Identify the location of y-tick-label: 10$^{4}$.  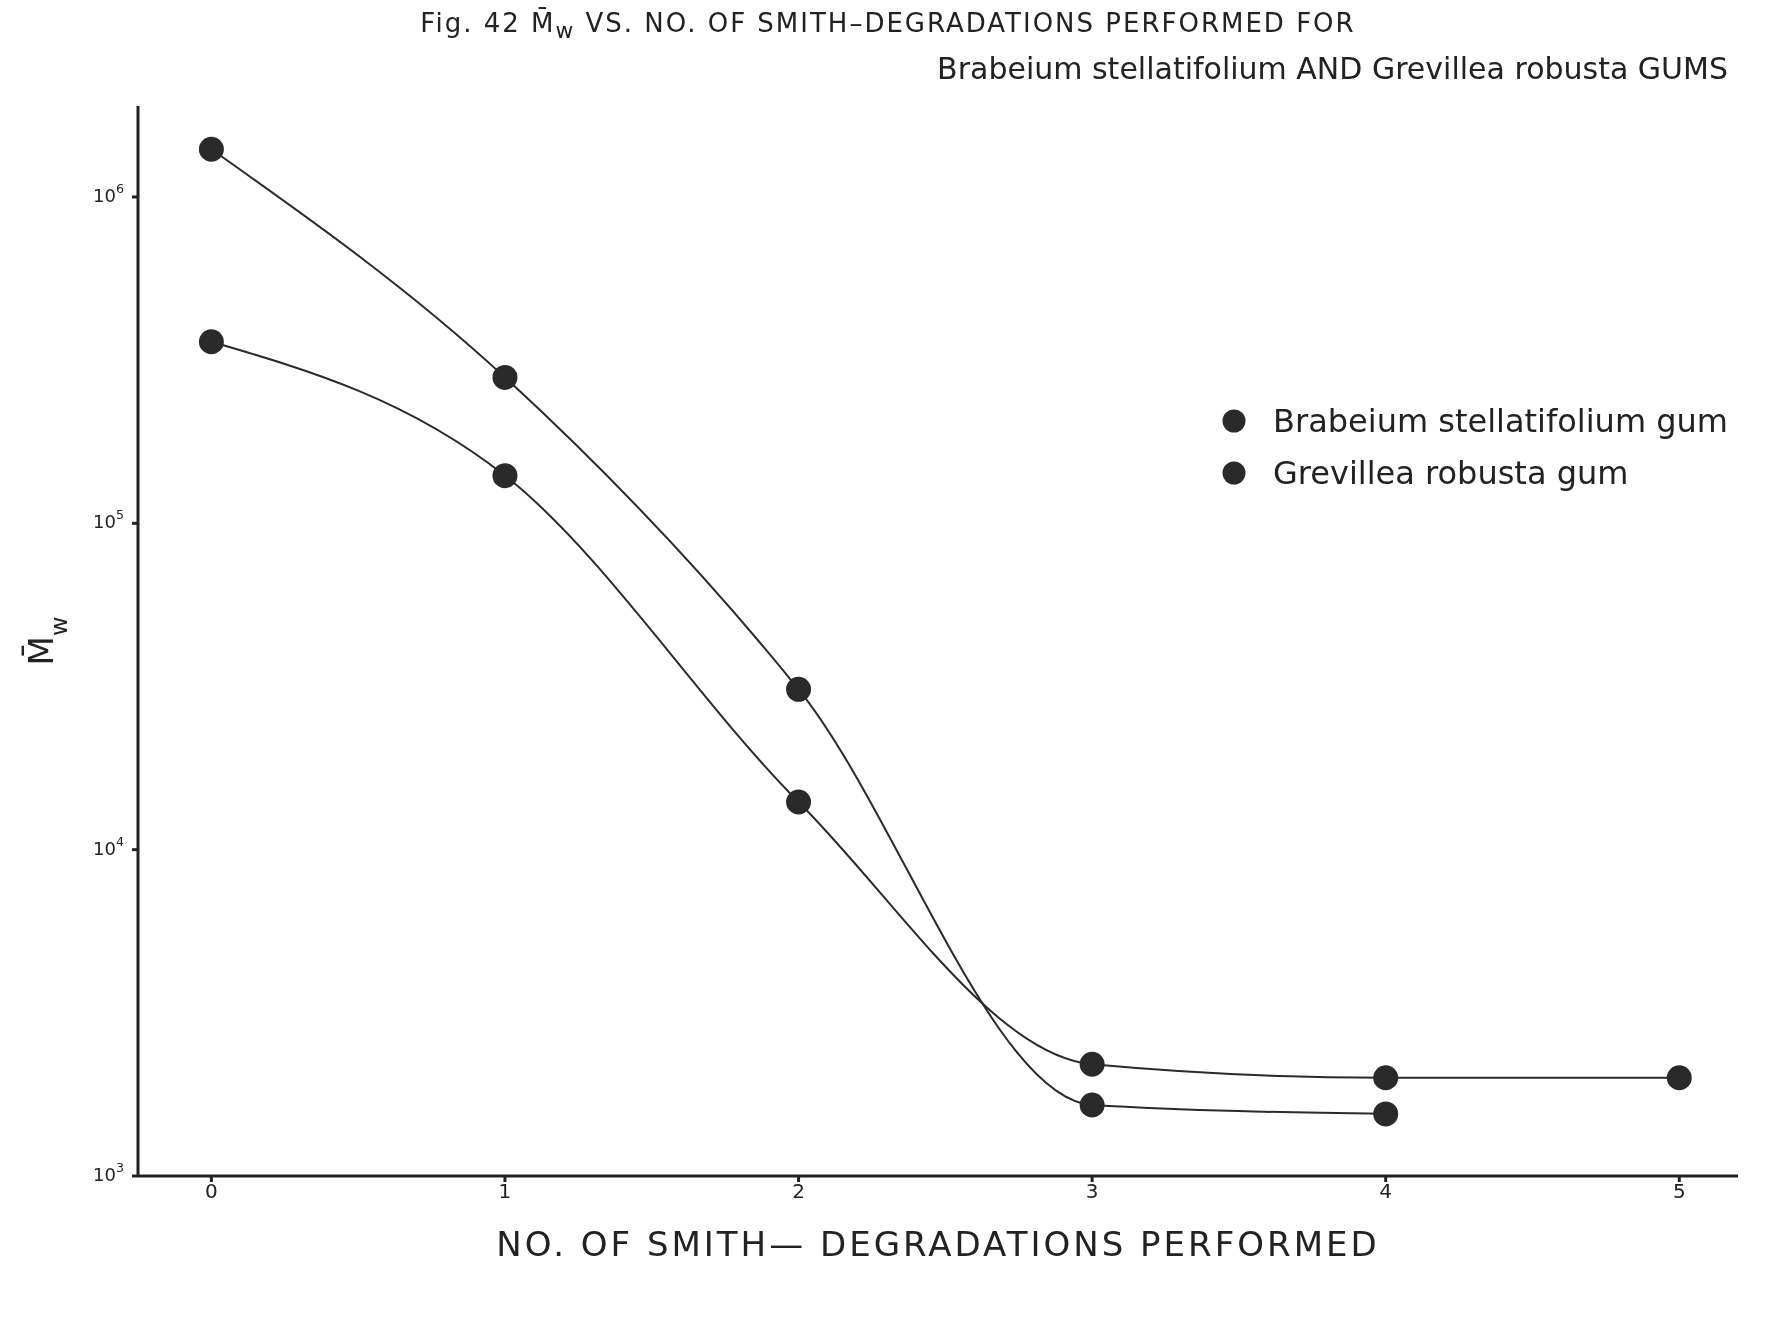
(108, 846).